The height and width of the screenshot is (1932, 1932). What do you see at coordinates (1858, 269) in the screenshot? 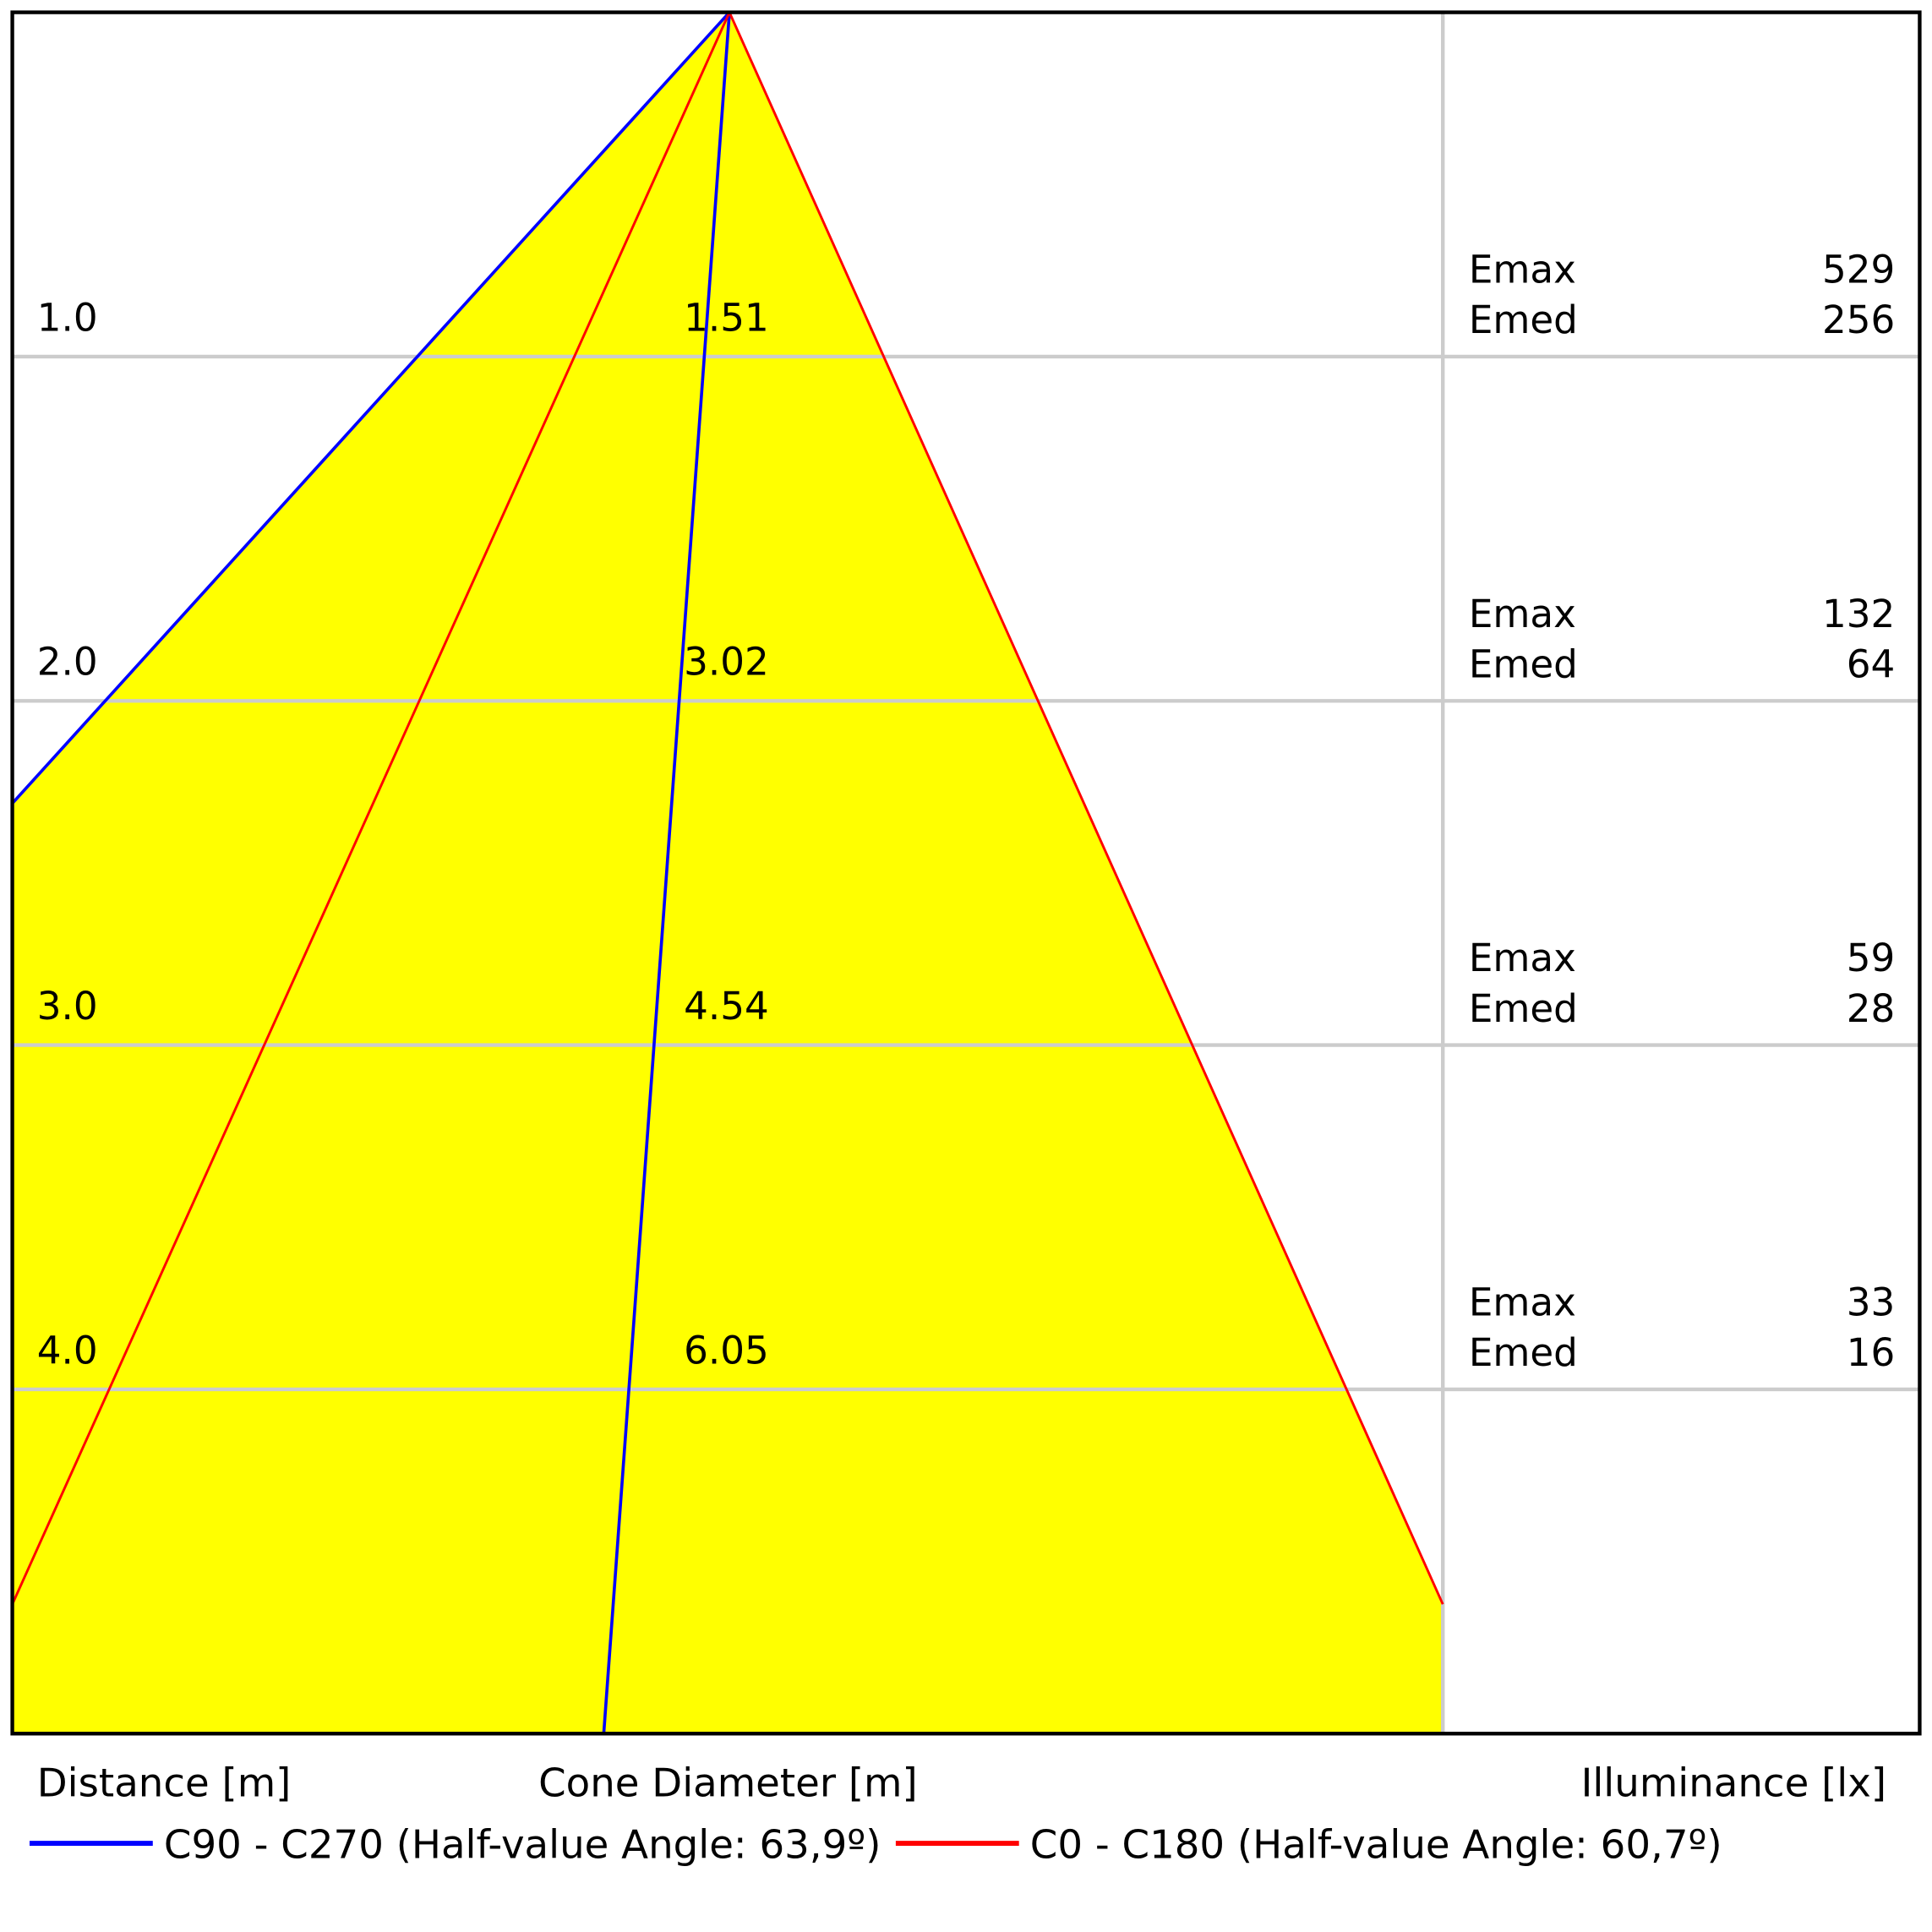
I see `emax-value: 529` at bounding box center [1858, 269].